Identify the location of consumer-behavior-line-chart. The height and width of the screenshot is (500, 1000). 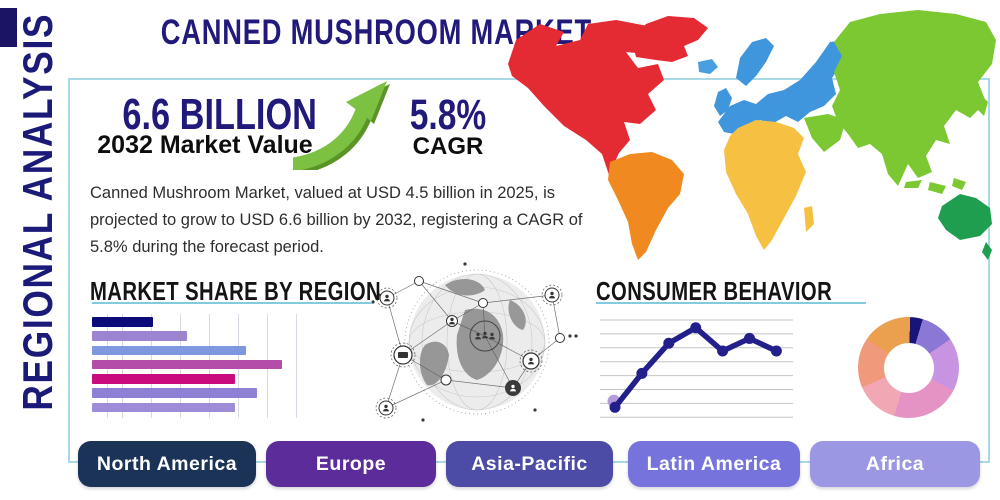
(698, 367).